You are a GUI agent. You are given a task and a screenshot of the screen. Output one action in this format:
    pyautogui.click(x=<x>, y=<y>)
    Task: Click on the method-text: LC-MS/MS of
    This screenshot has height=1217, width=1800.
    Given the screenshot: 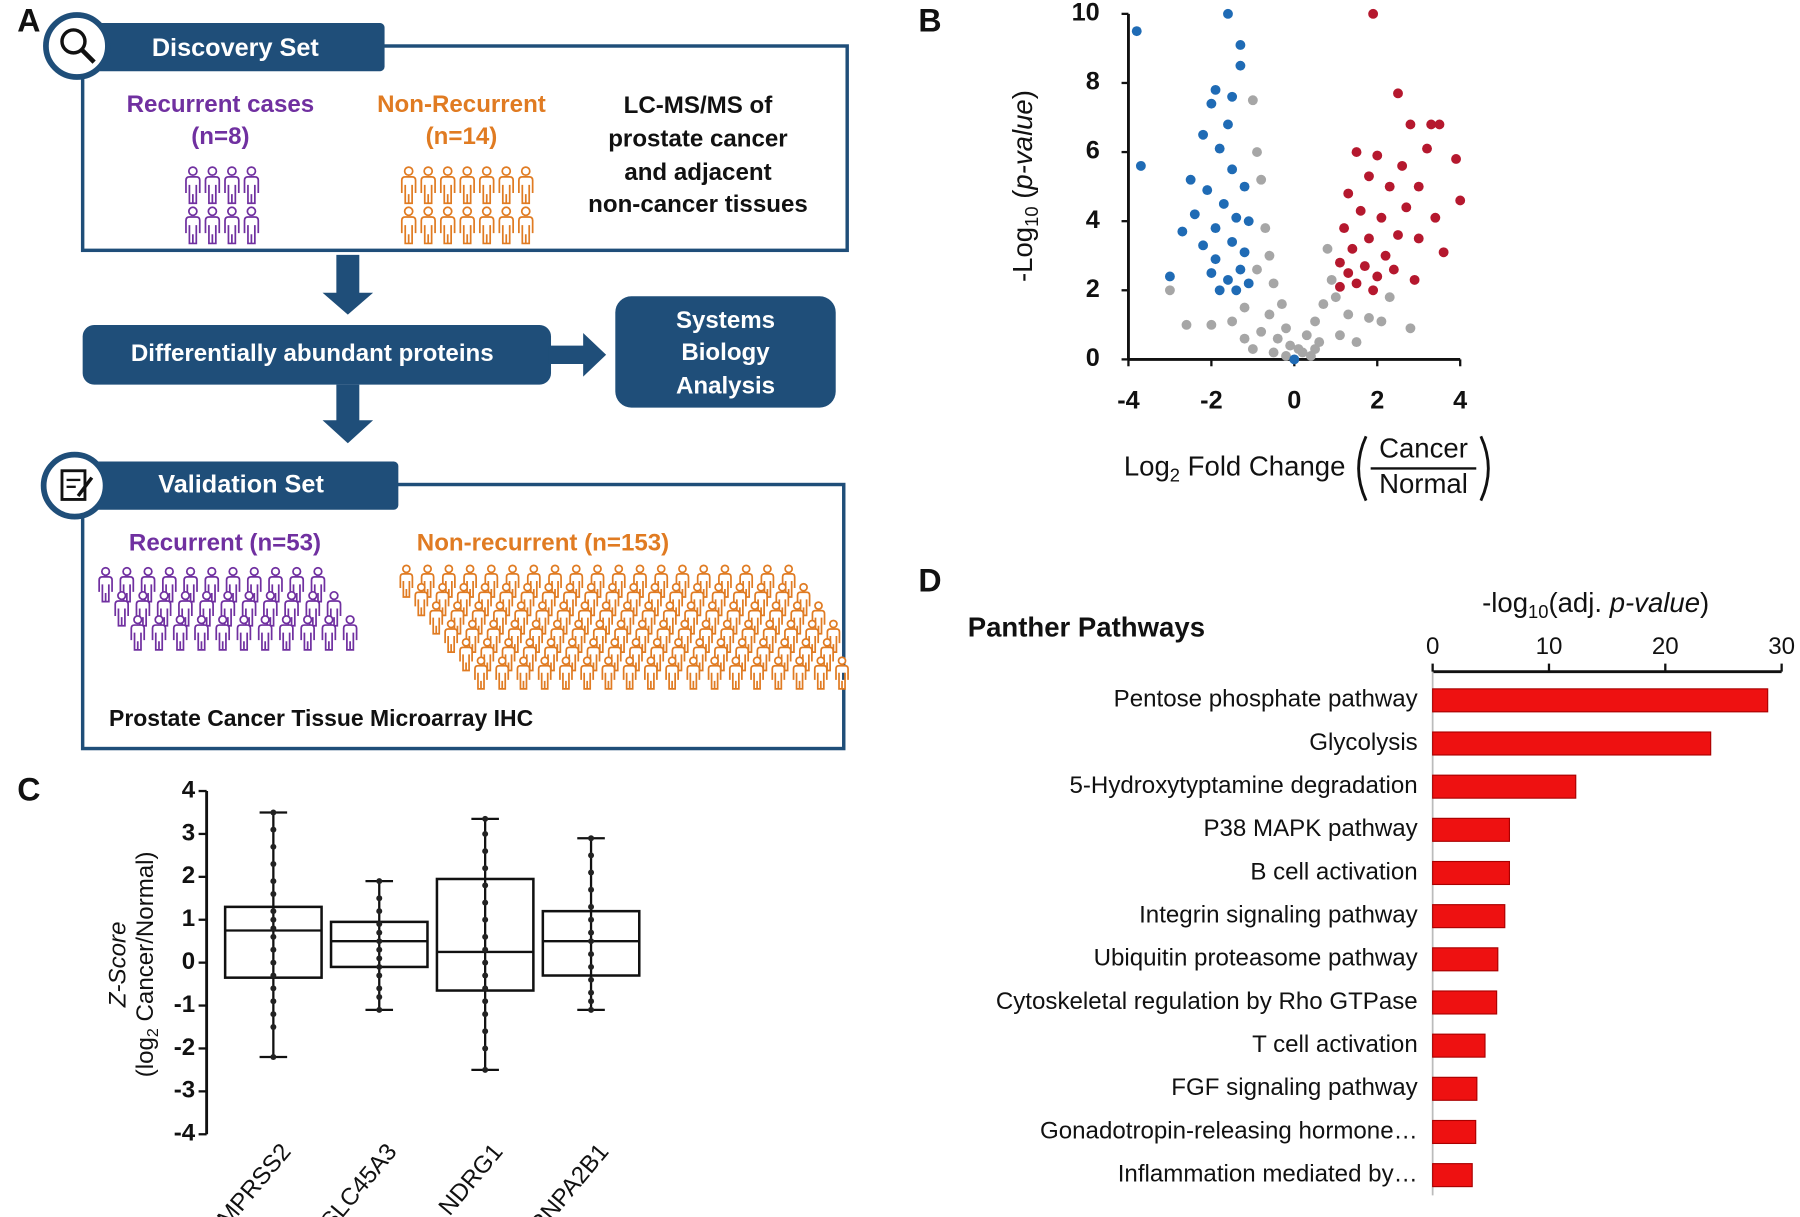 What is the action you would take?
    pyautogui.click(x=699, y=105)
    